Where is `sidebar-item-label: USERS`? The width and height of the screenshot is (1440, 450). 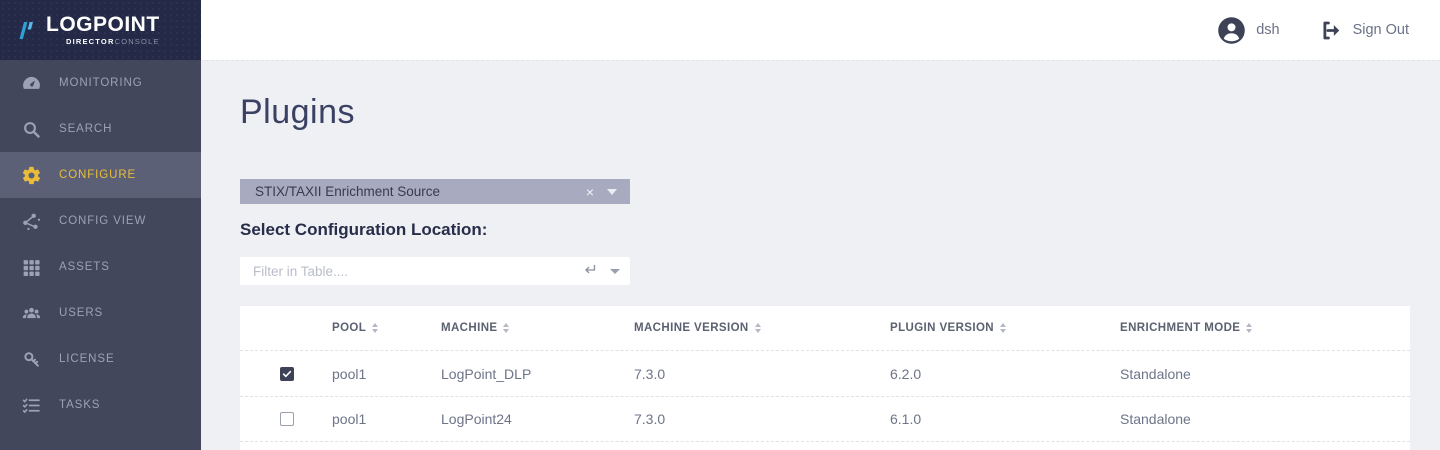 sidebar-item-label: USERS is located at coordinates (81, 313).